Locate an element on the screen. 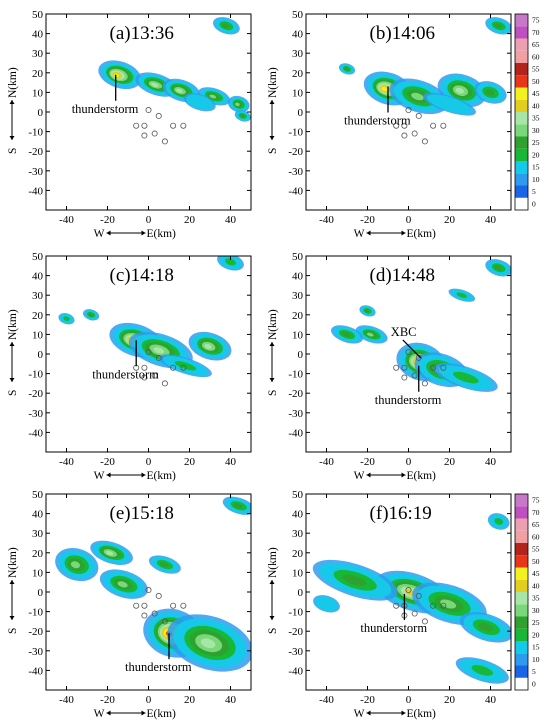 The height and width of the screenshot is (721, 550). colorbar-label: 75 is located at coordinates (536, 20).